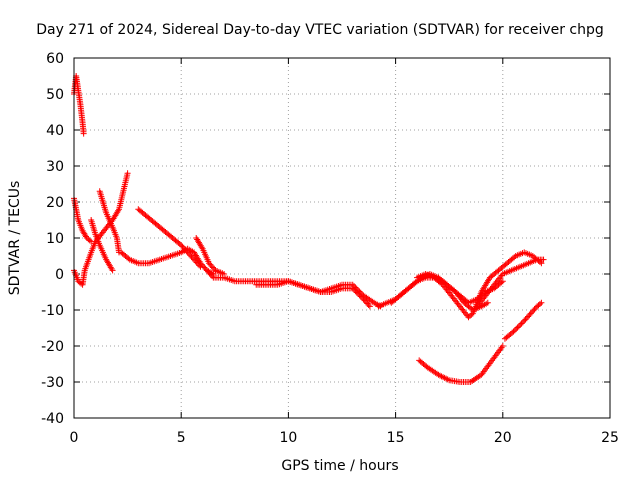  What do you see at coordinates (396, 438) in the screenshot?
I see `x-tick-label: 15` at bounding box center [396, 438].